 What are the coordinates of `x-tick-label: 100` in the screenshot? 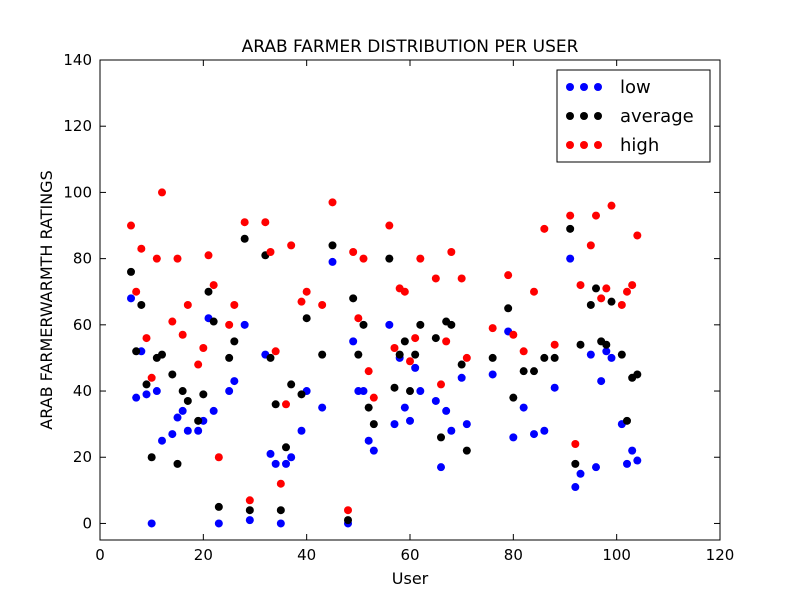 It's located at (616, 555).